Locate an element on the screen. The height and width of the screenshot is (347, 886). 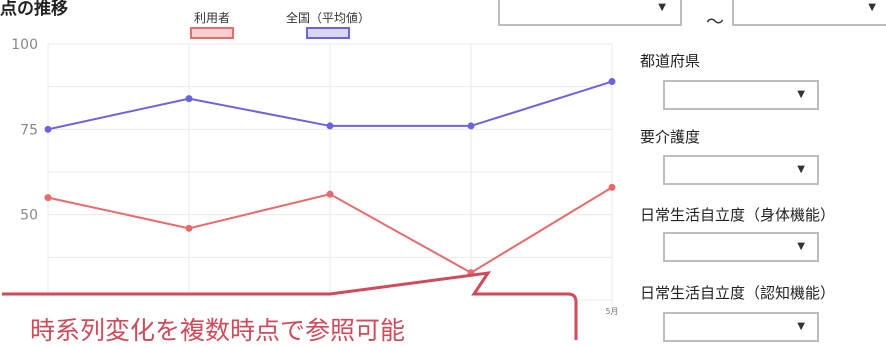
legend-label: 利用者 is located at coordinates (212, 18).